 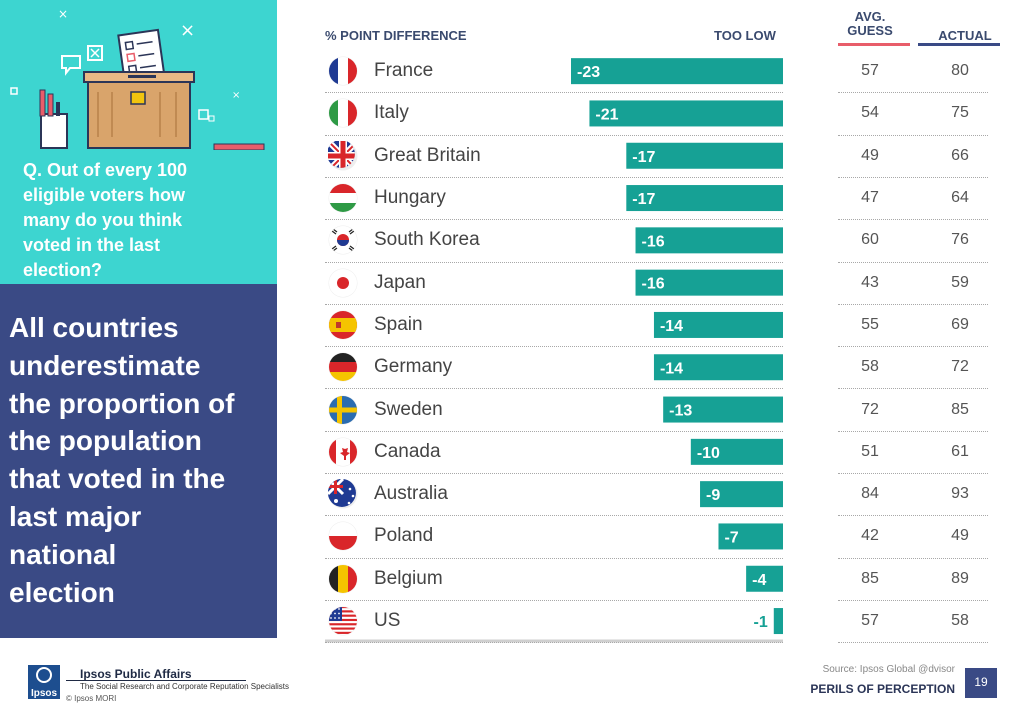 What do you see at coordinates (888, 669) in the screenshot?
I see `source-note: Source: Ipsos Global @dvisor` at bounding box center [888, 669].